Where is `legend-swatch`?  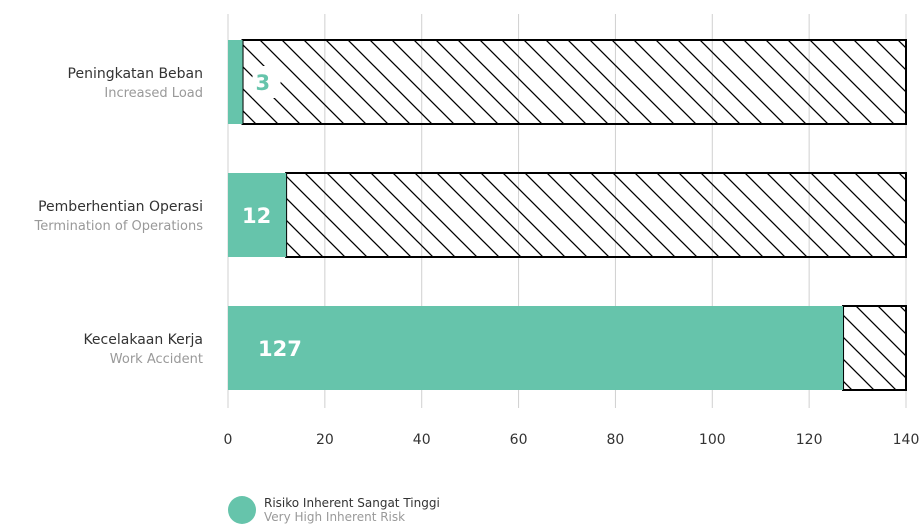
legend-swatch is located at coordinates (242, 510).